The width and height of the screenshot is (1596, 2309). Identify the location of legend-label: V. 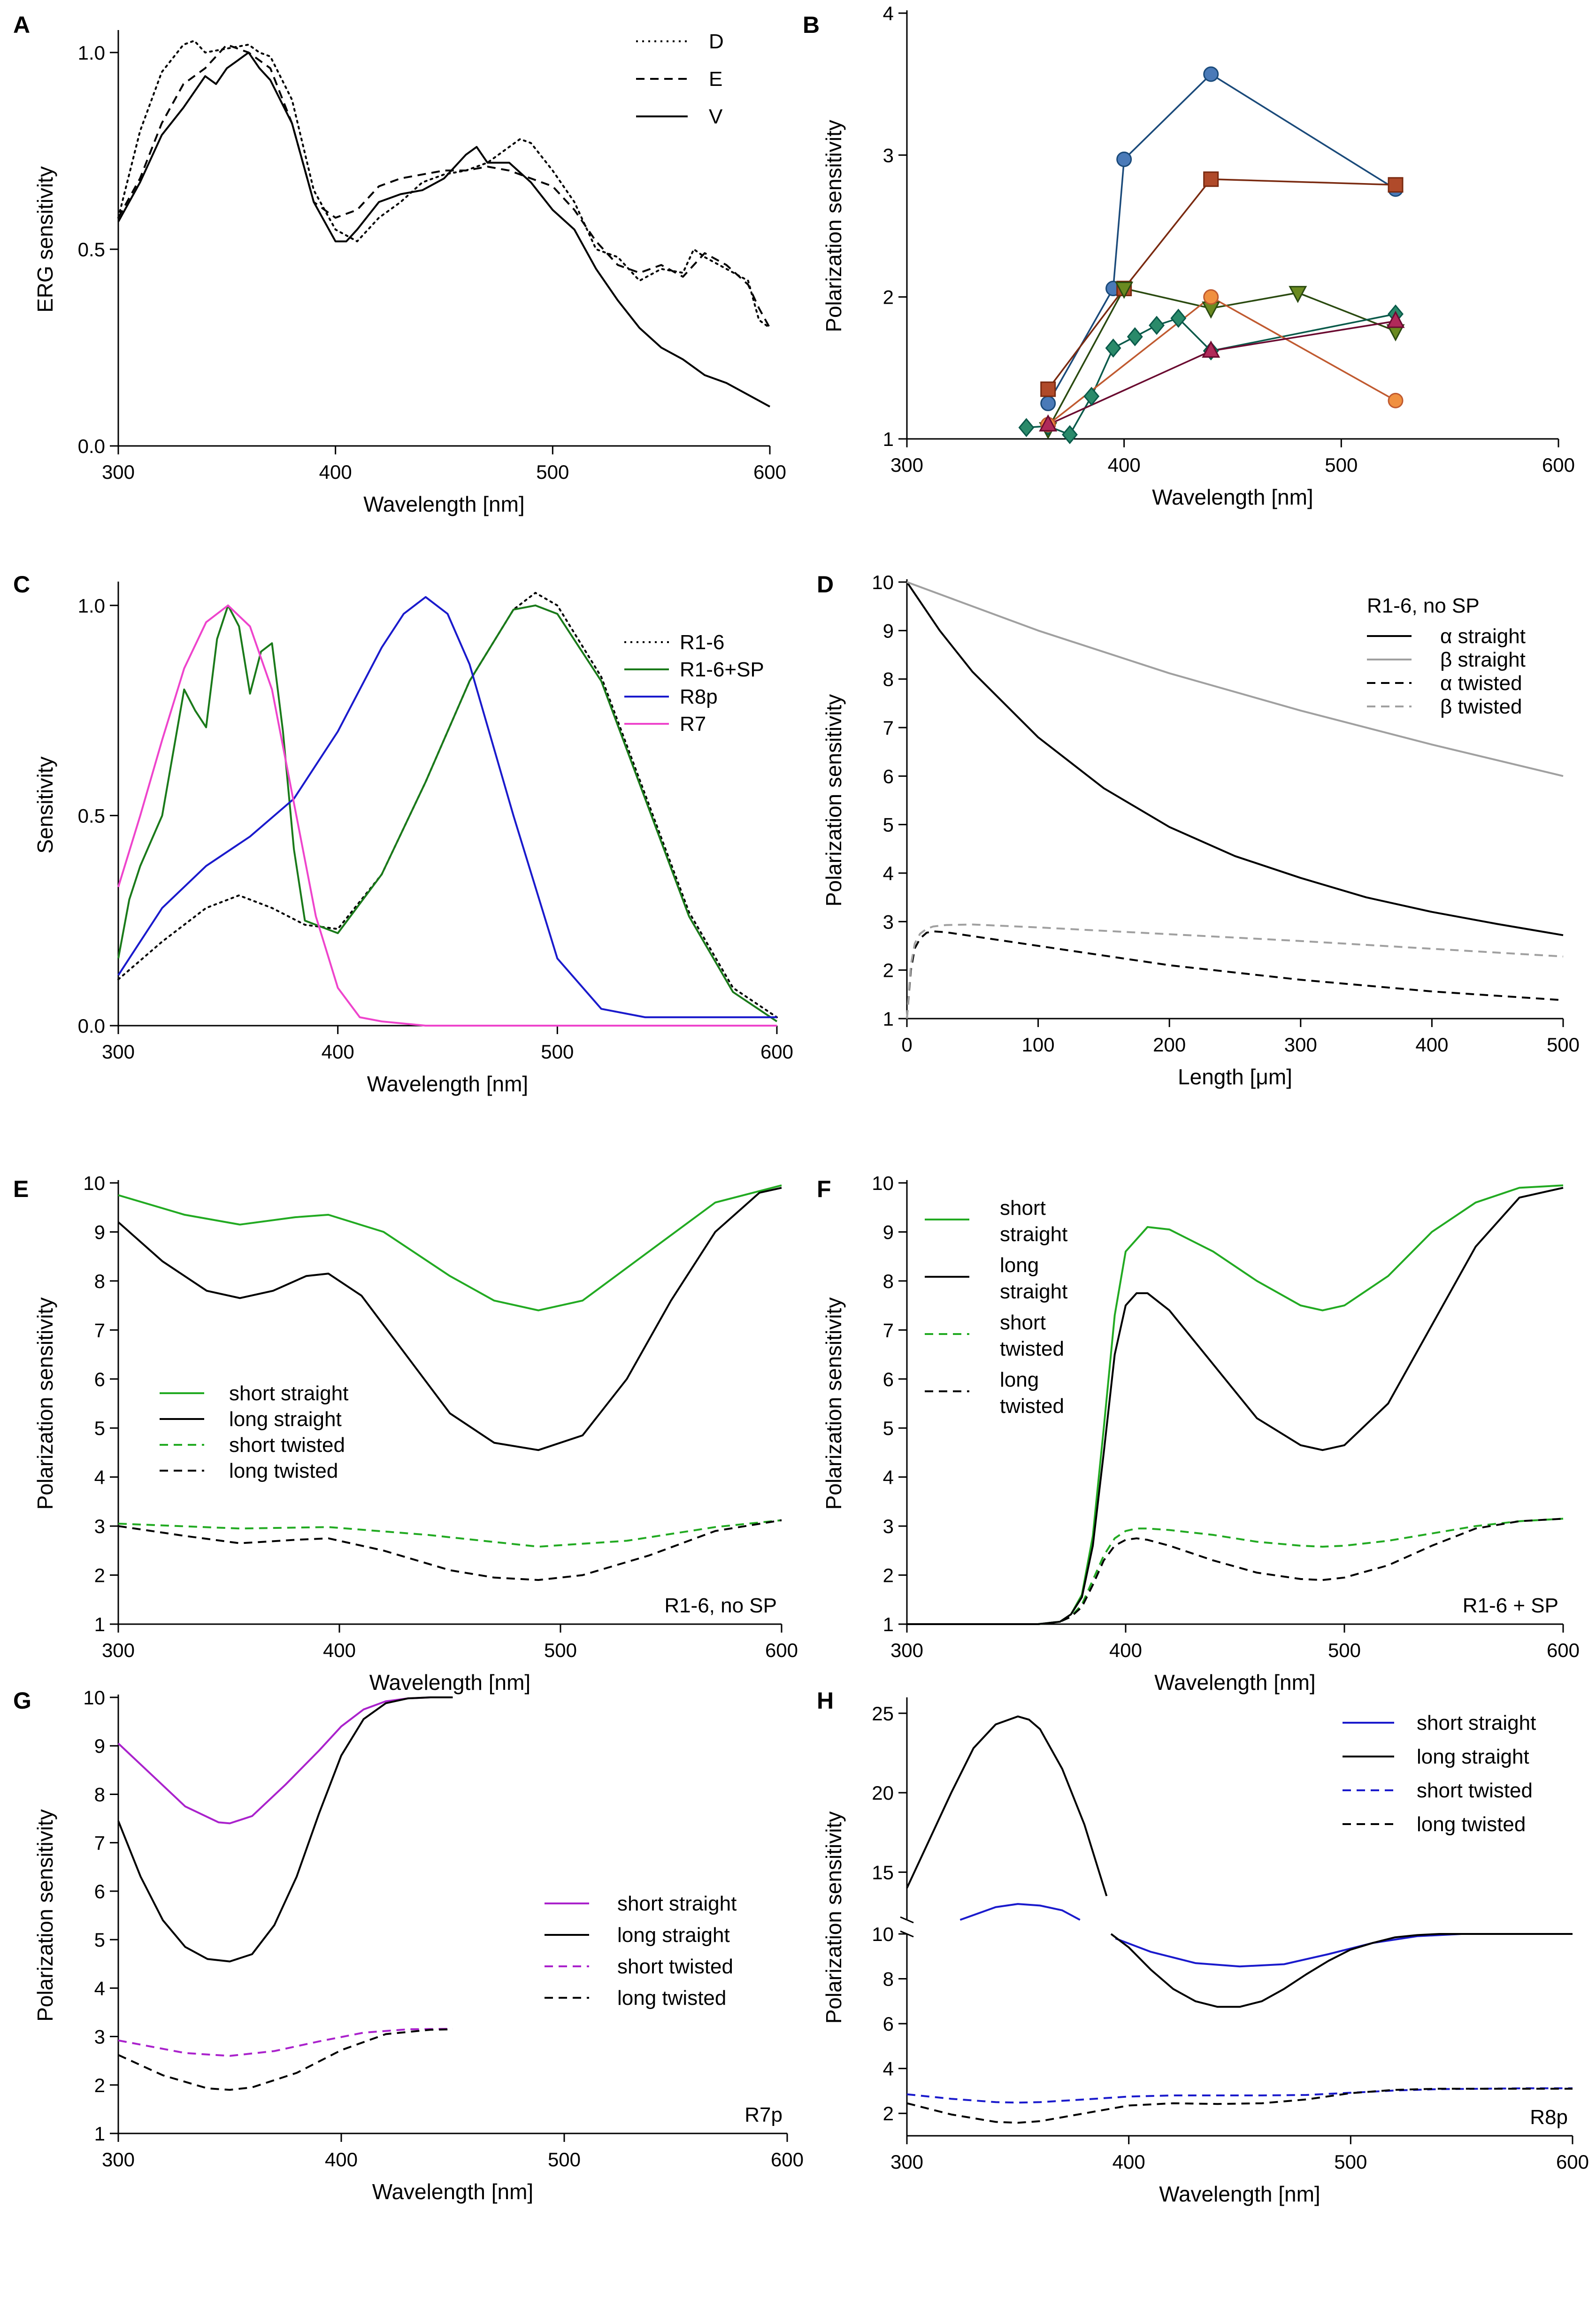
(716, 116).